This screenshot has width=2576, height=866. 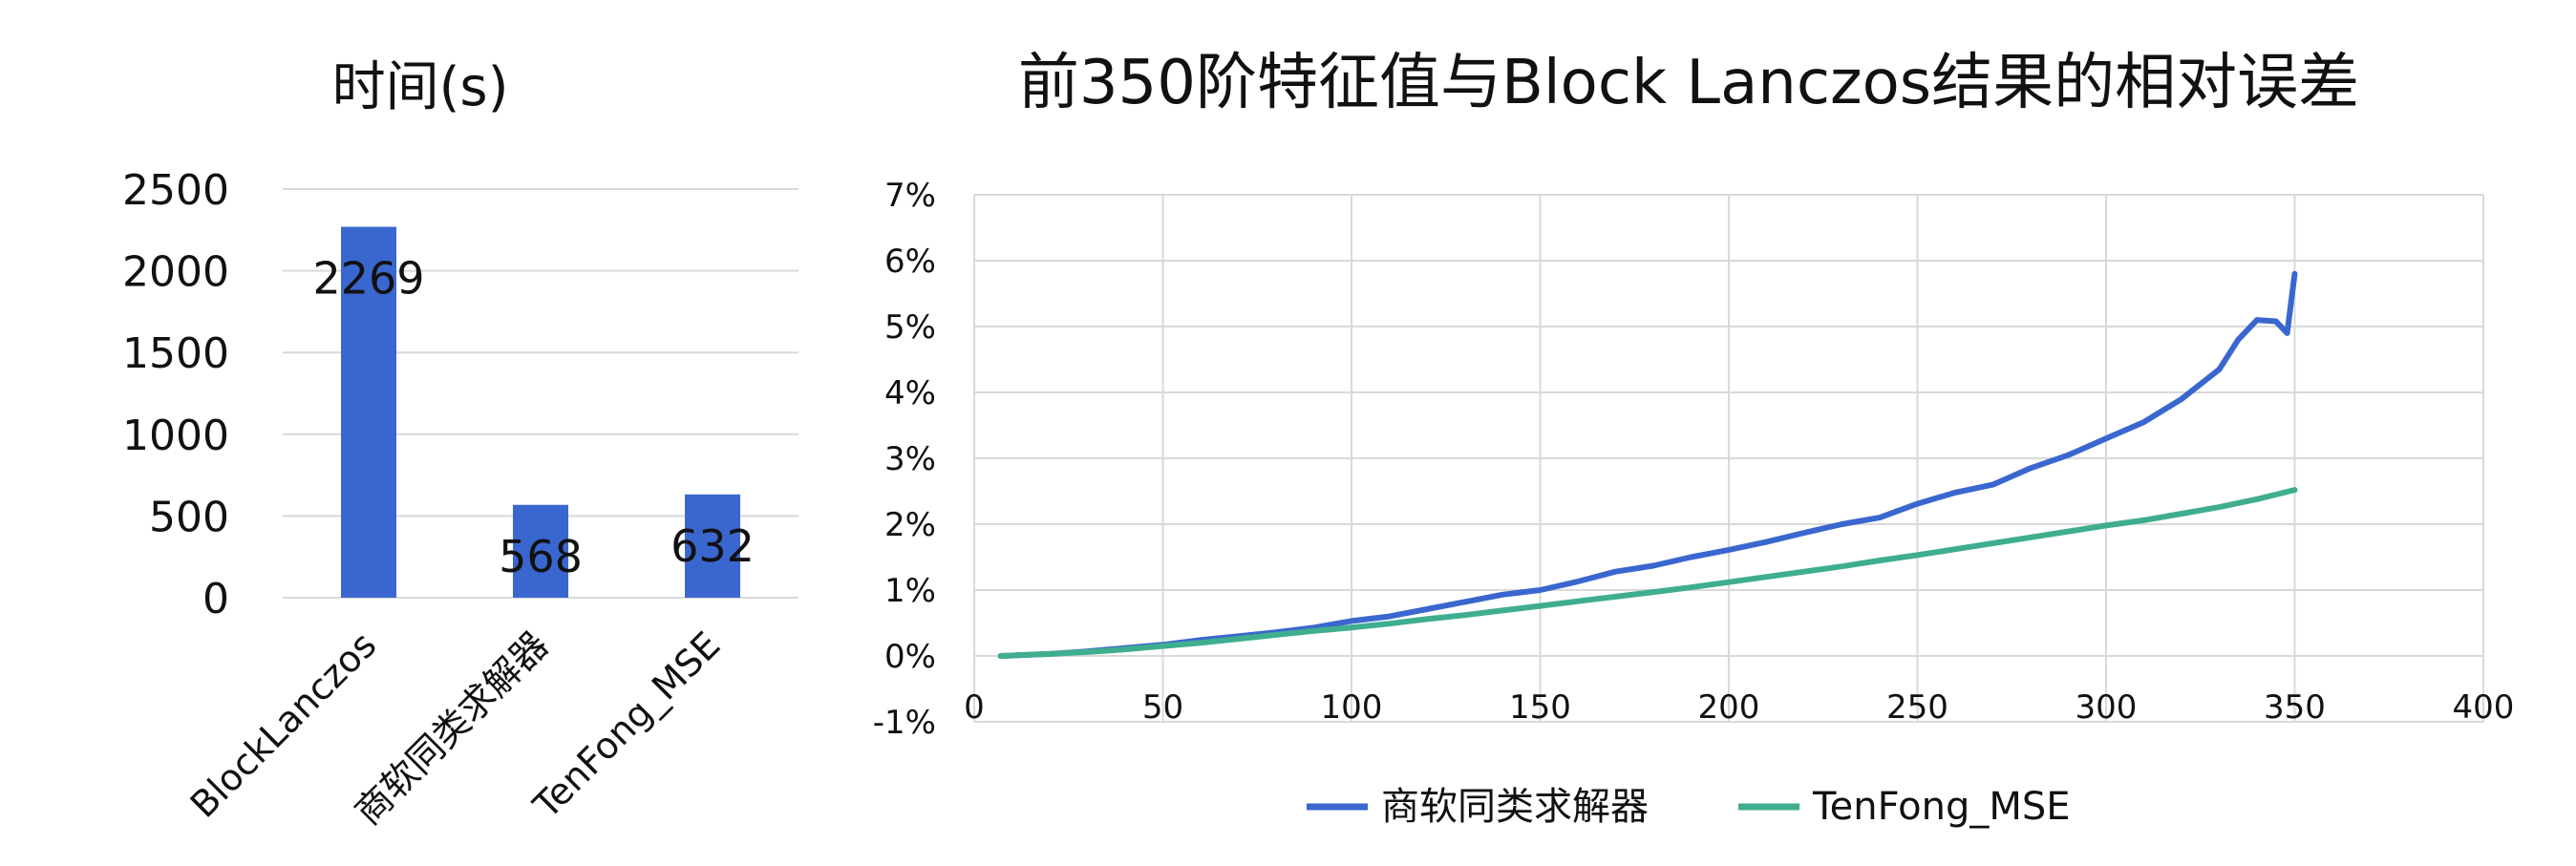 I want to click on bar-y-tick-label: 2500, so click(x=175, y=190).